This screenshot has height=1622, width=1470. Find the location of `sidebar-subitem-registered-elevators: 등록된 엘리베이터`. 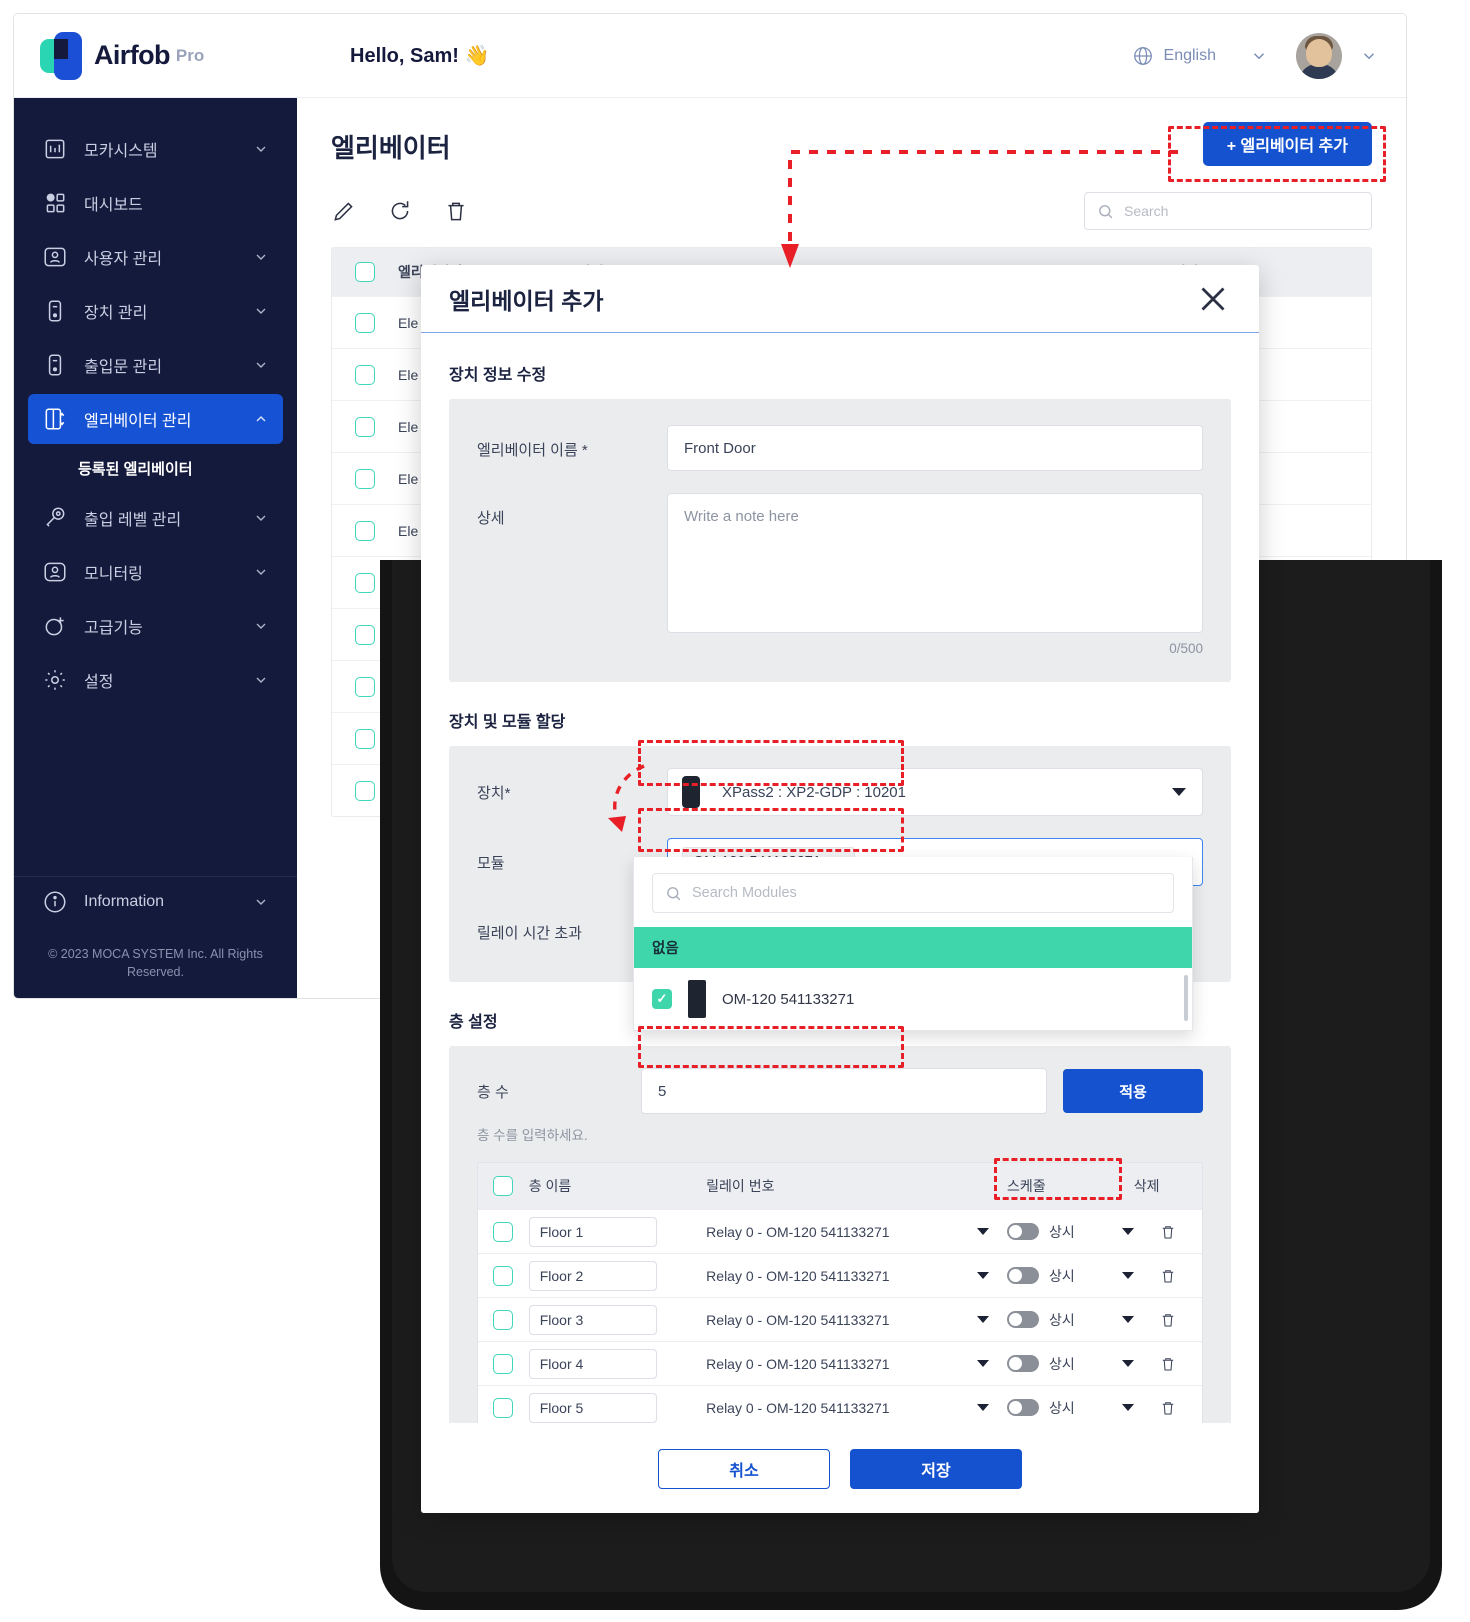

sidebar-subitem-registered-elevators: 등록된 엘리베이터 is located at coordinates (135, 469).